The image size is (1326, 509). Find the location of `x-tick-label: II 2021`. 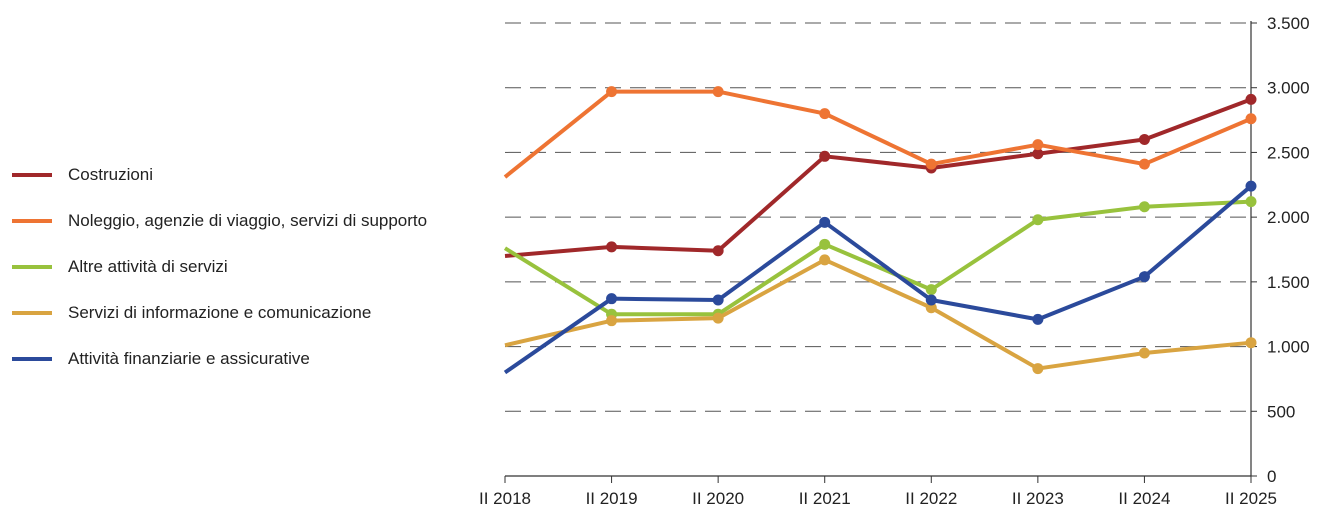

x-tick-label: II 2021 is located at coordinates (825, 498).